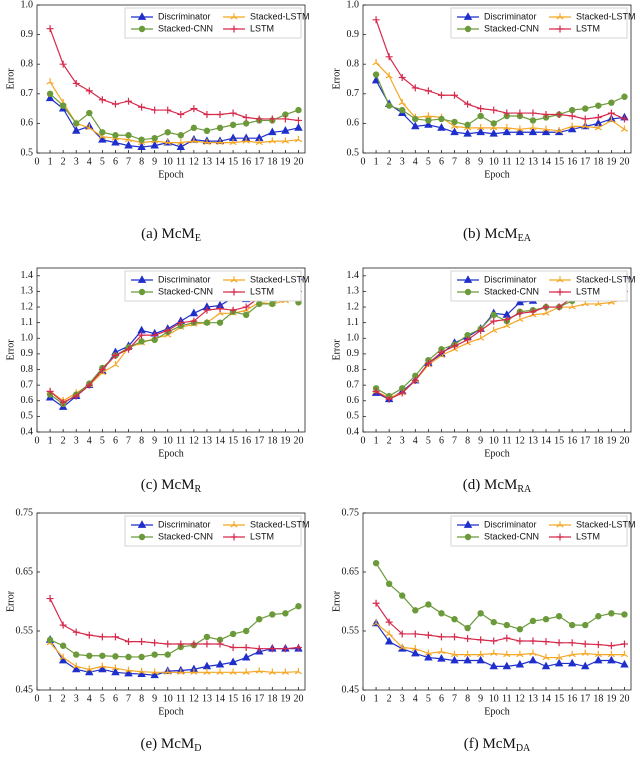 The height and width of the screenshot is (769, 640). What do you see at coordinates (220, 698) in the screenshot?
I see `x-tick-label: 14` at bounding box center [220, 698].